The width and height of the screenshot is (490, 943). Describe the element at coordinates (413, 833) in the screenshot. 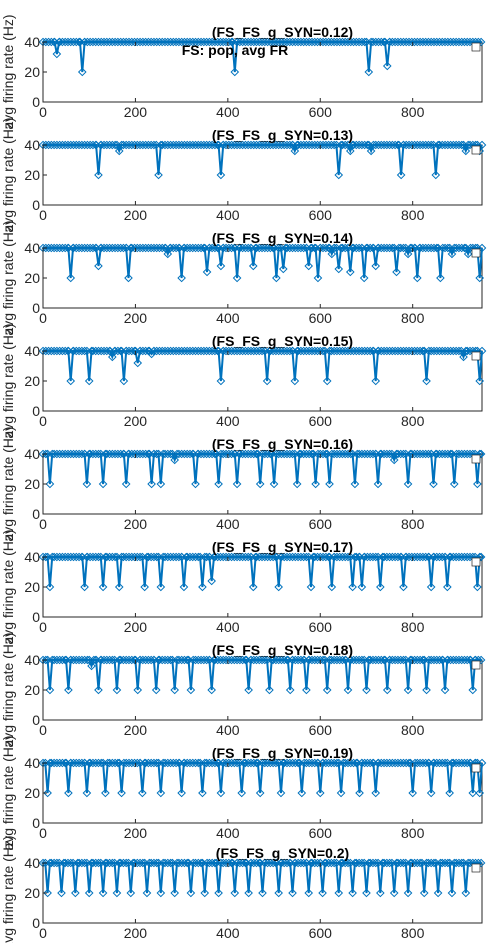

I see `x-tick-label: 800` at that location.